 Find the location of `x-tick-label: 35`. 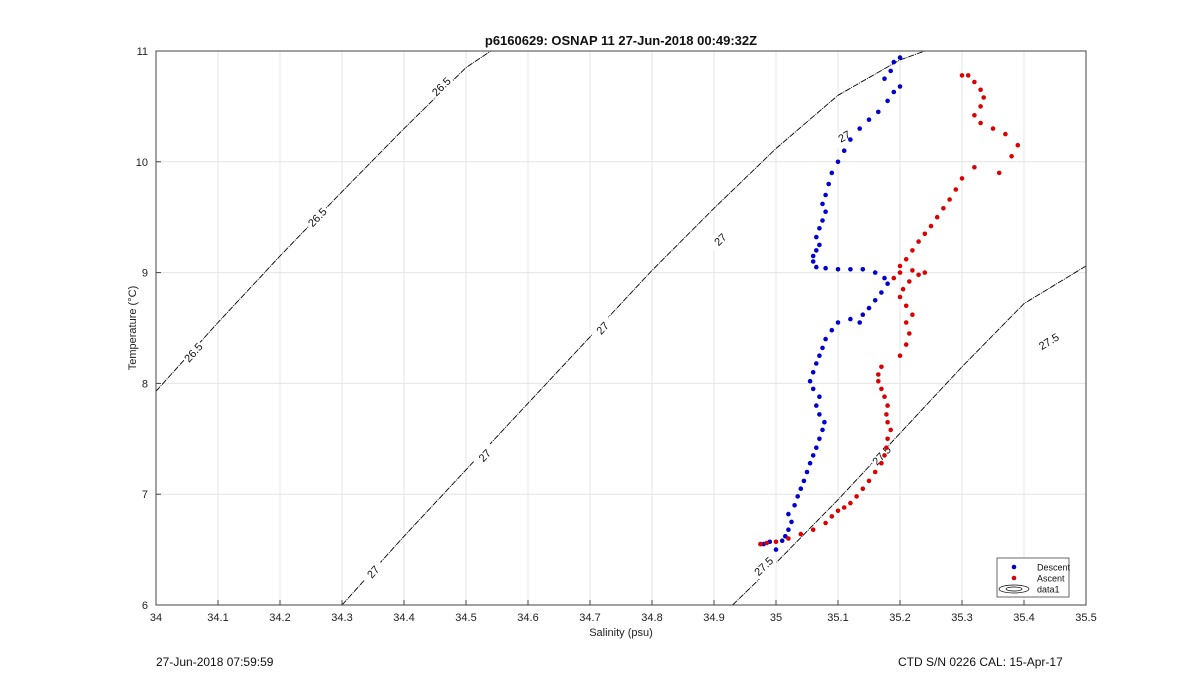

x-tick-label: 35 is located at coordinates (776, 618).